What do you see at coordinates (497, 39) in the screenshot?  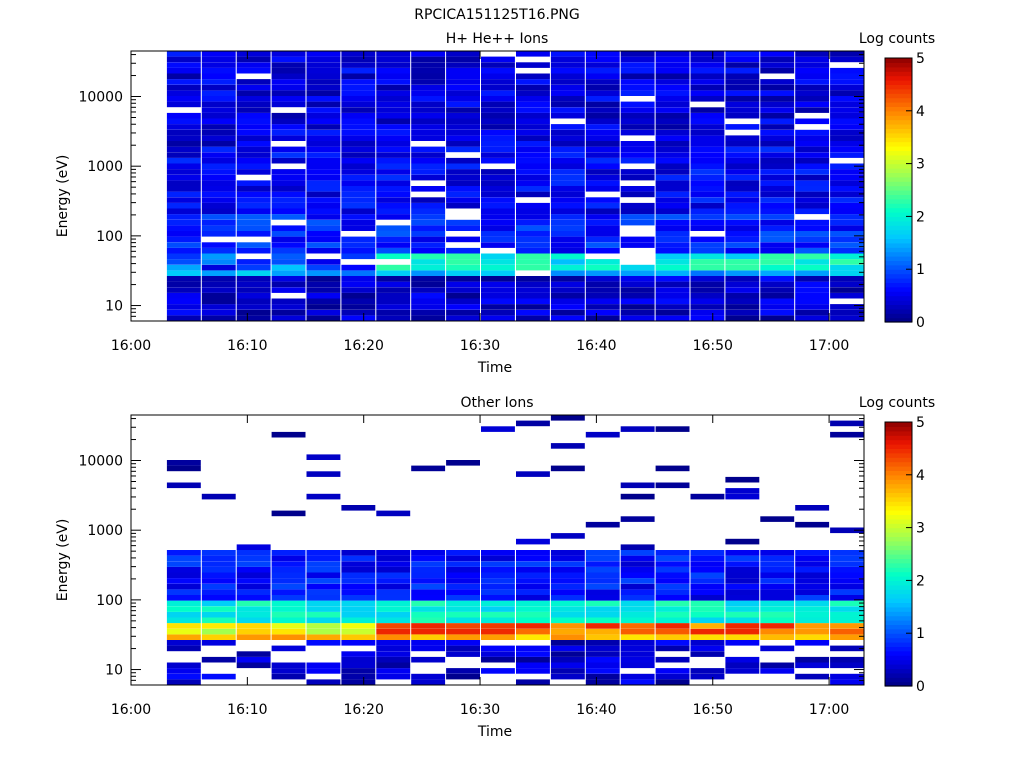 I see `panel-title: H+ He++ Ions` at bounding box center [497, 39].